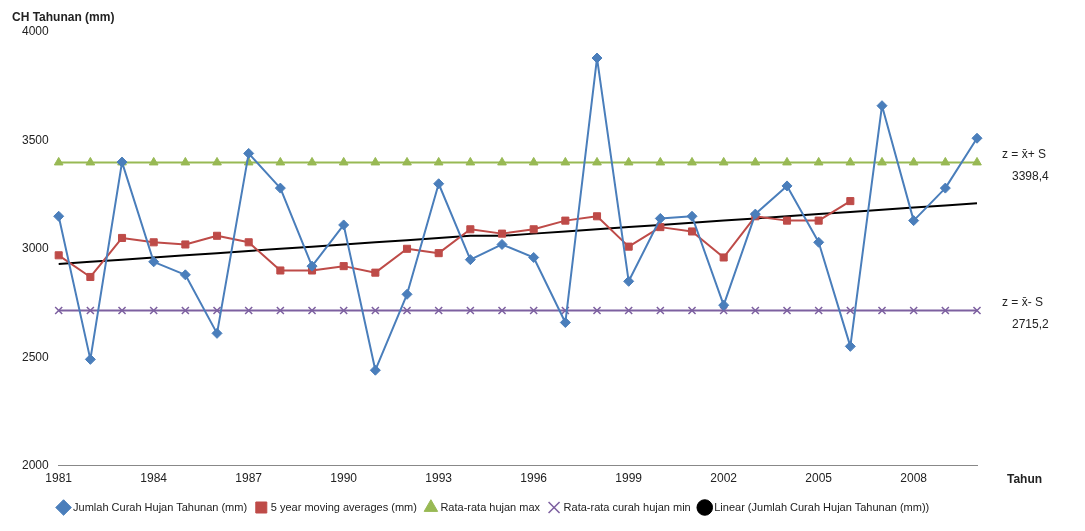  What do you see at coordinates (63, 17) in the screenshot?
I see `y-axis-title: CH Tahunan (mm)` at bounding box center [63, 17].